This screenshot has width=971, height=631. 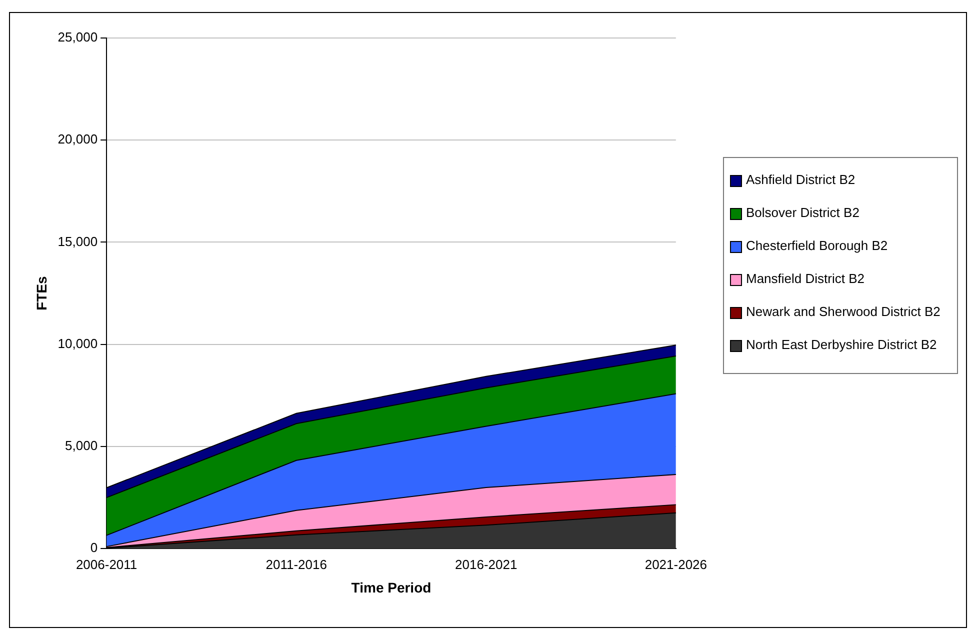 What do you see at coordinates (78, 343) in the screenshot?
I see `y-tick-label: 10,000` at bounding box center [78, 343].